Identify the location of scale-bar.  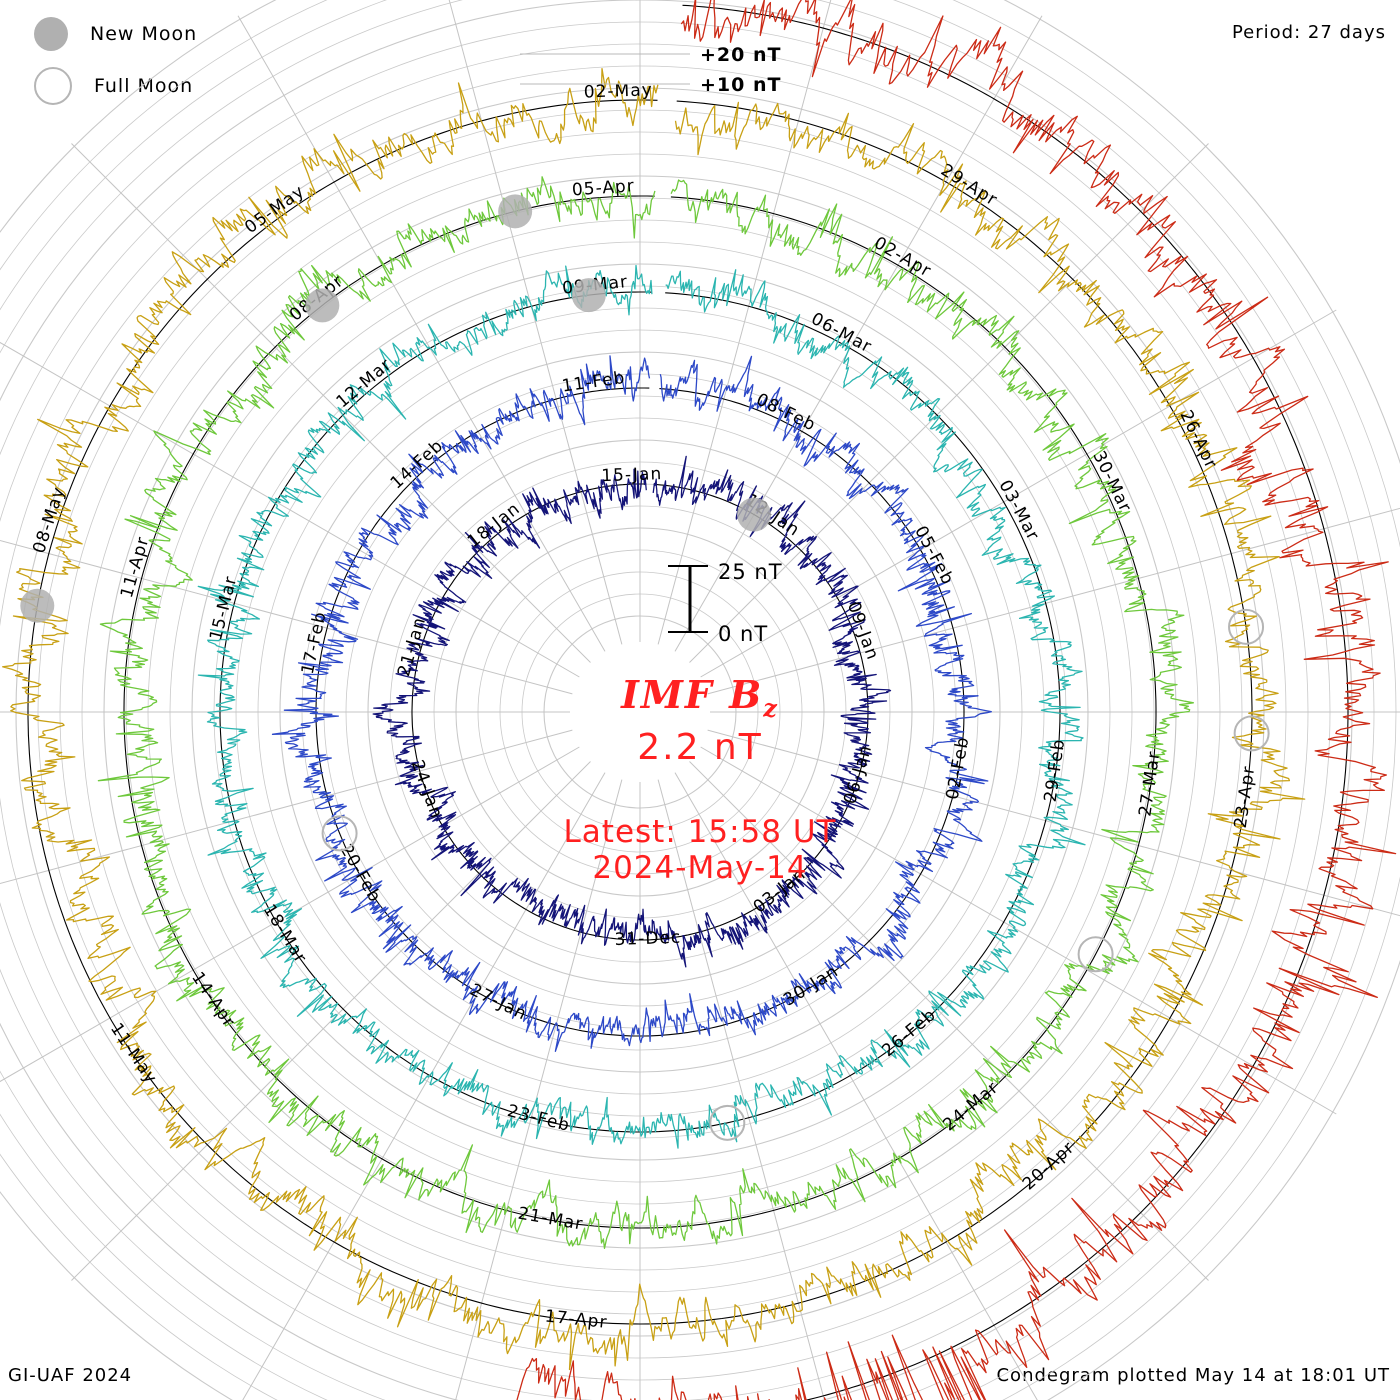
(688, 599).